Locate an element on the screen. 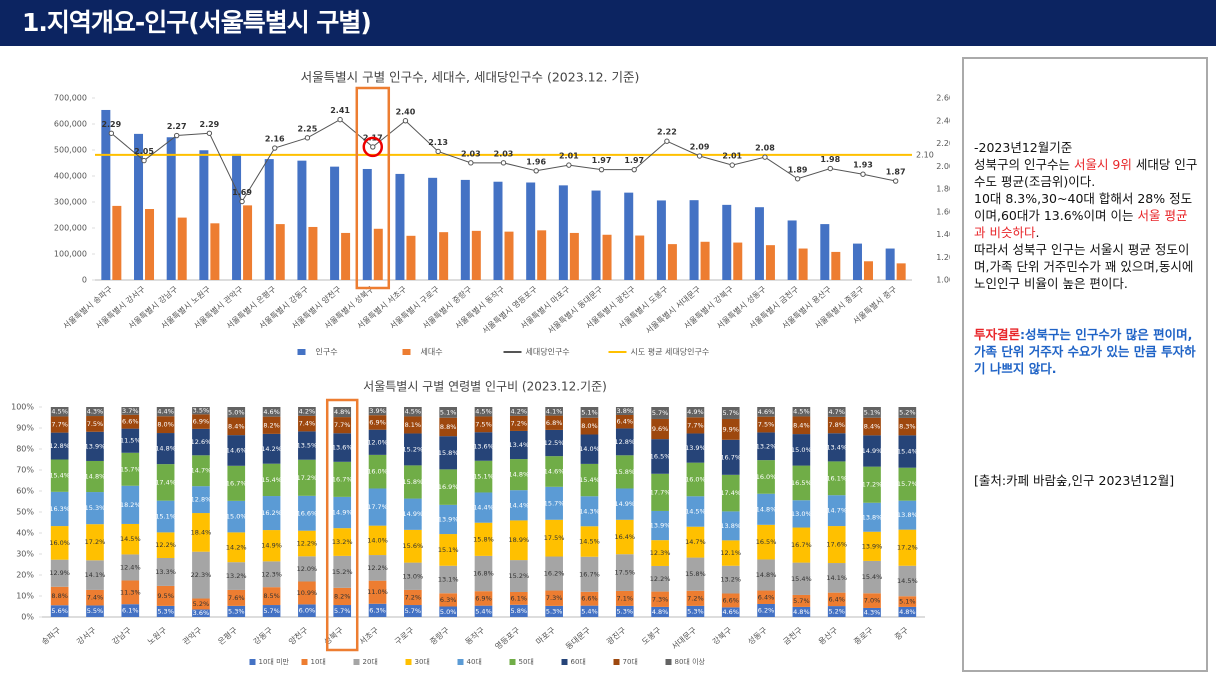 The image size is (1216, 684). data-label: 14.6% is located at coordinates (554, 471).